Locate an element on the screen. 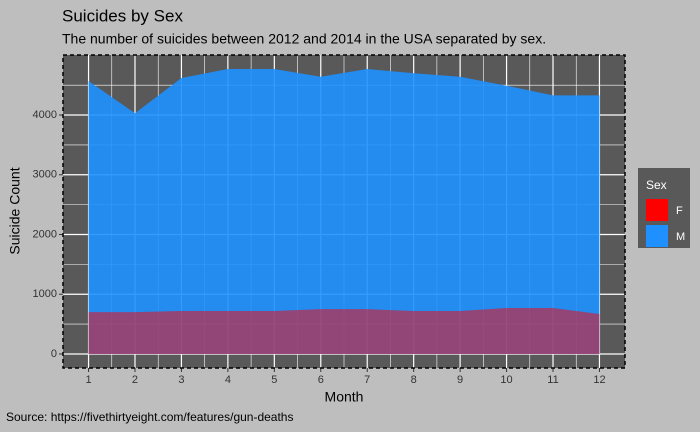 This screenshot has height=432, width=700. chart-title: Suicides by Sex is located at coordinates (122, 15).